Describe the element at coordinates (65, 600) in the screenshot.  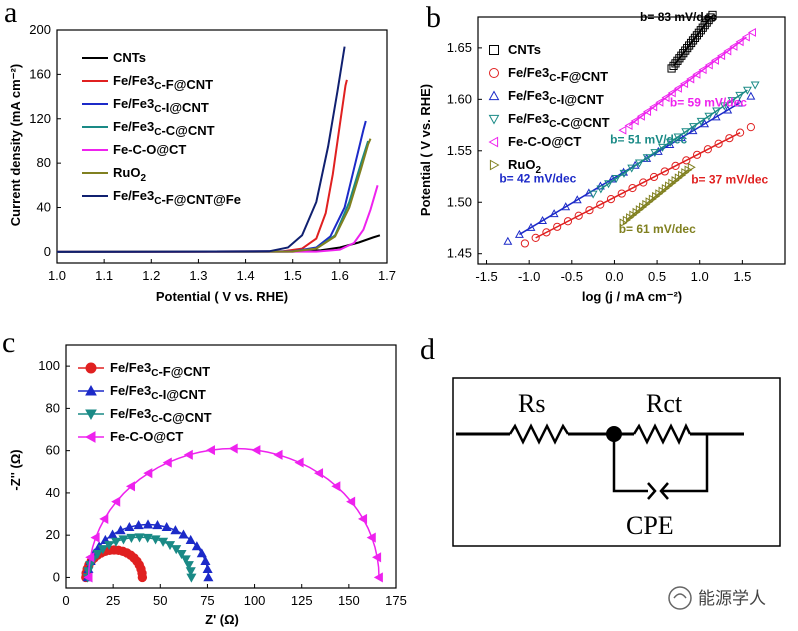
I see `x-tick-label-c: 0` at that location.